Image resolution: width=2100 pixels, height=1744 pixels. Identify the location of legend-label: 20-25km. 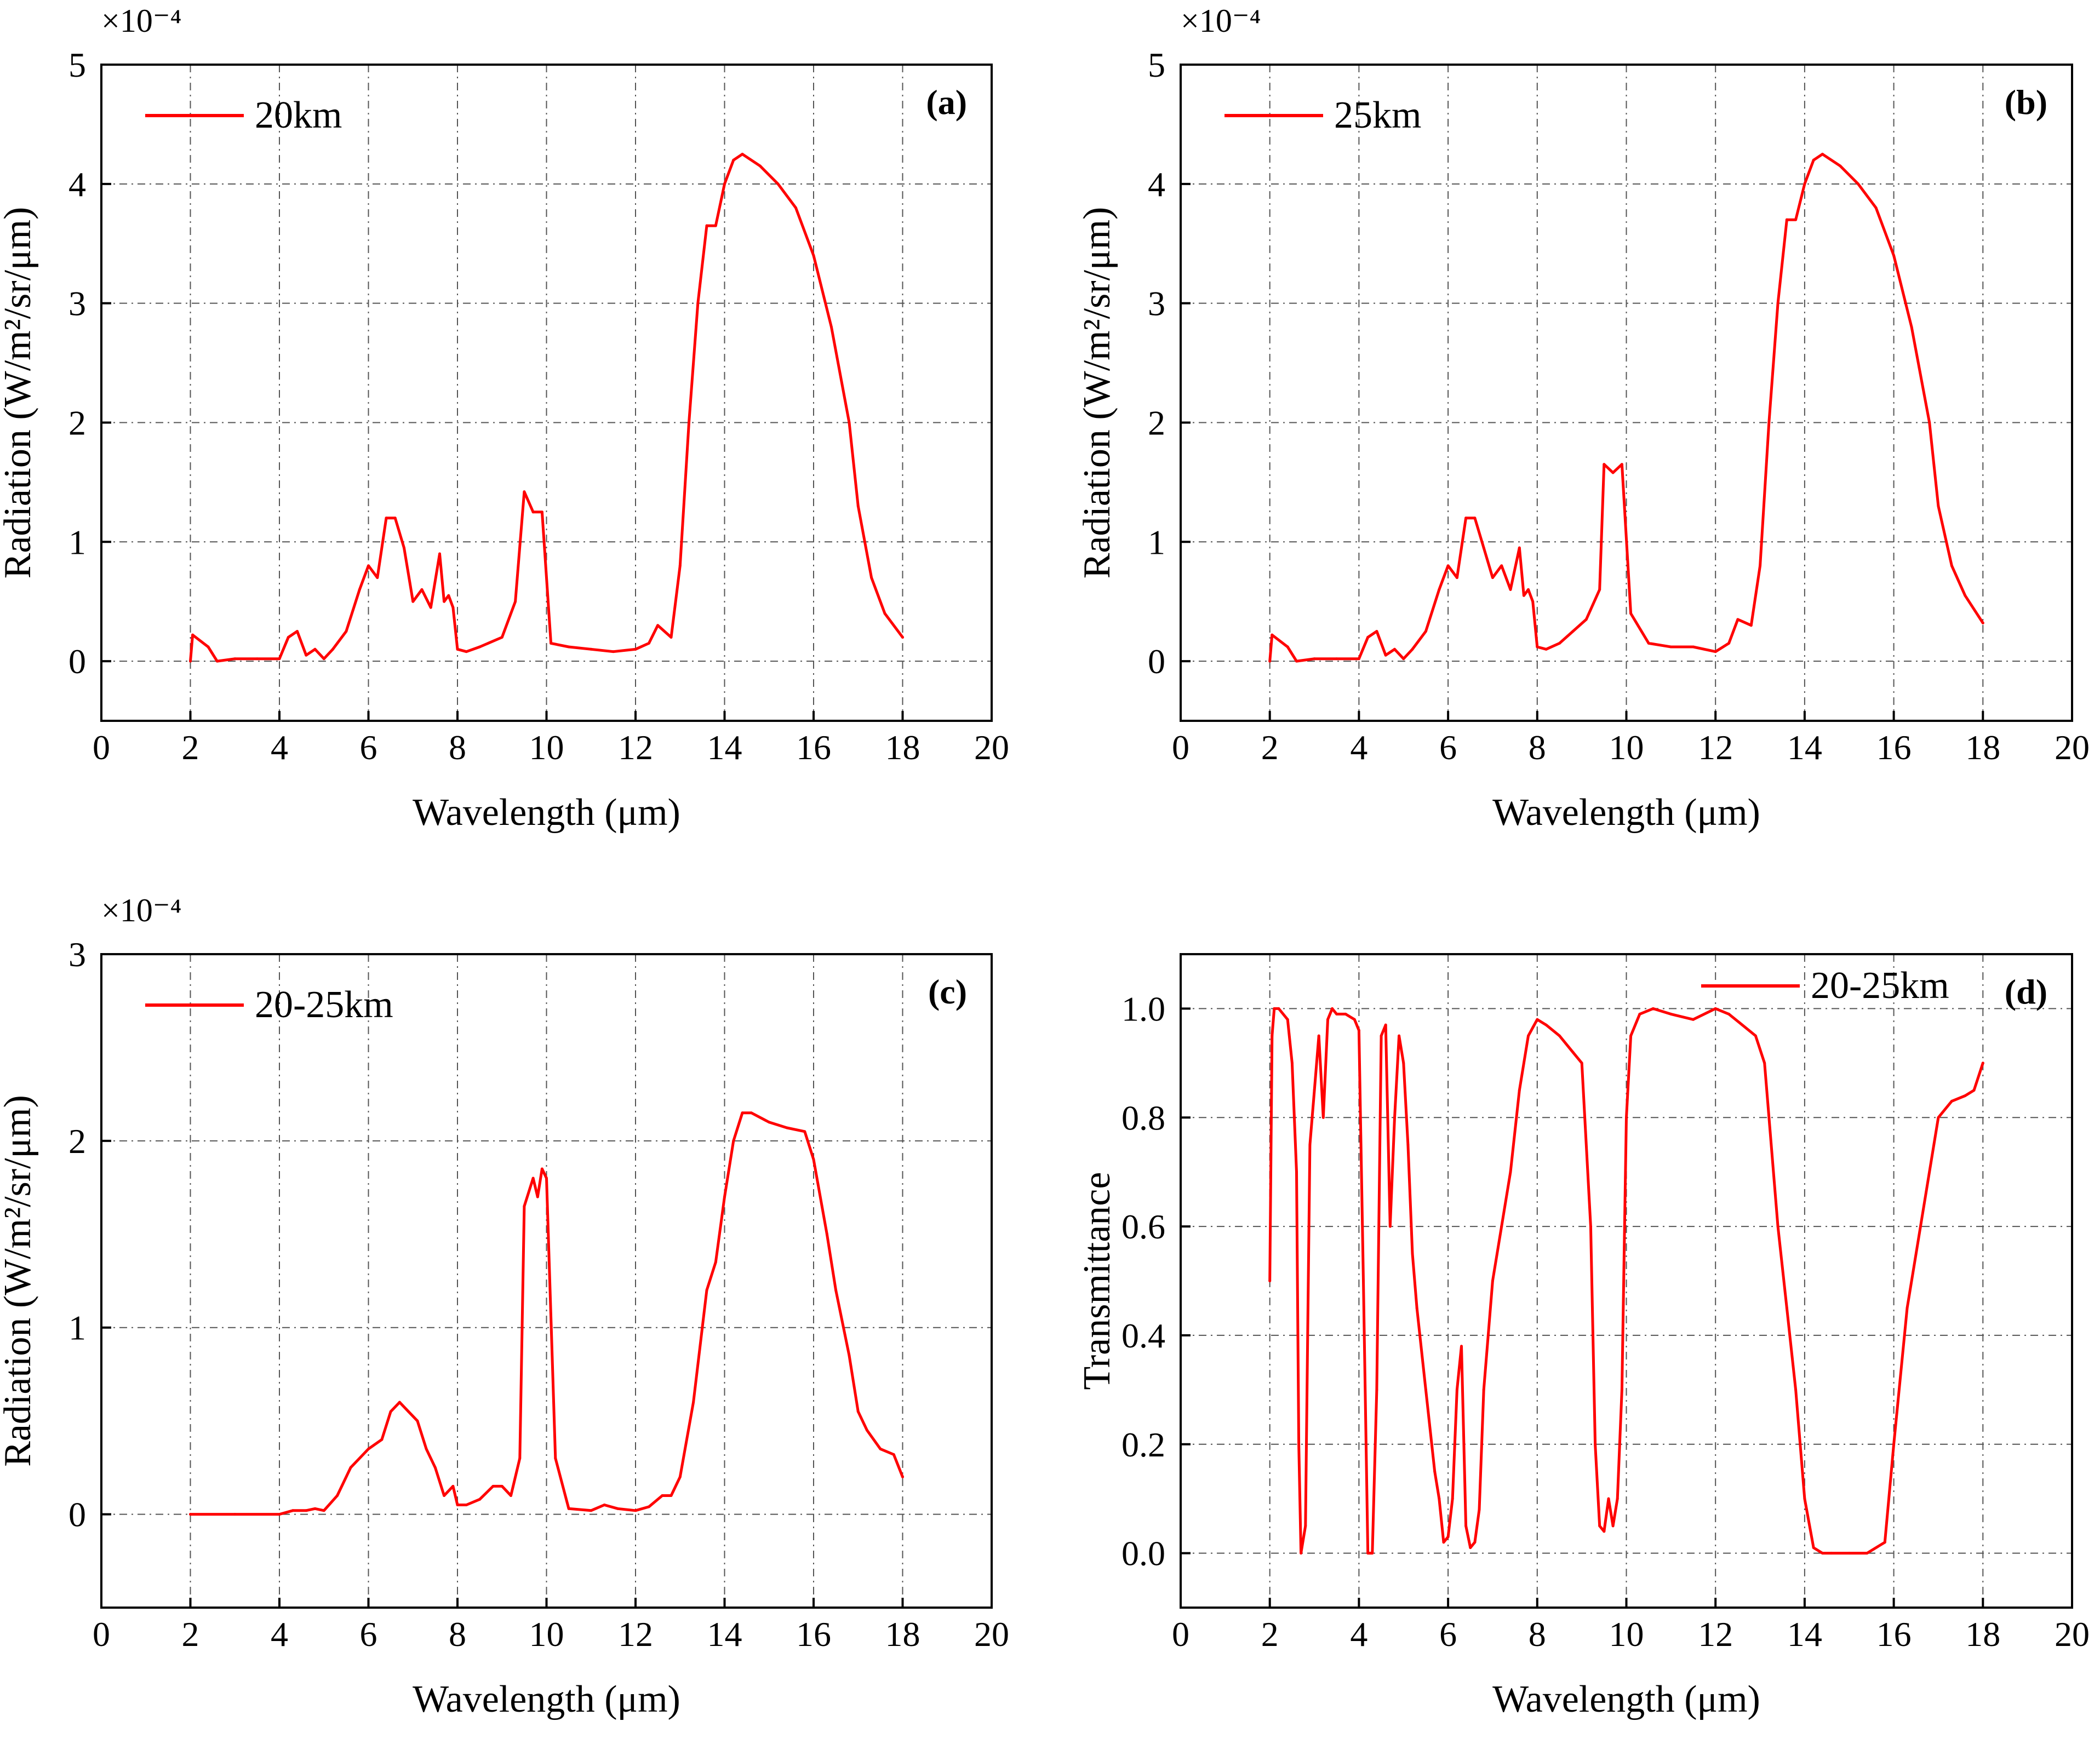
(1880, 986).